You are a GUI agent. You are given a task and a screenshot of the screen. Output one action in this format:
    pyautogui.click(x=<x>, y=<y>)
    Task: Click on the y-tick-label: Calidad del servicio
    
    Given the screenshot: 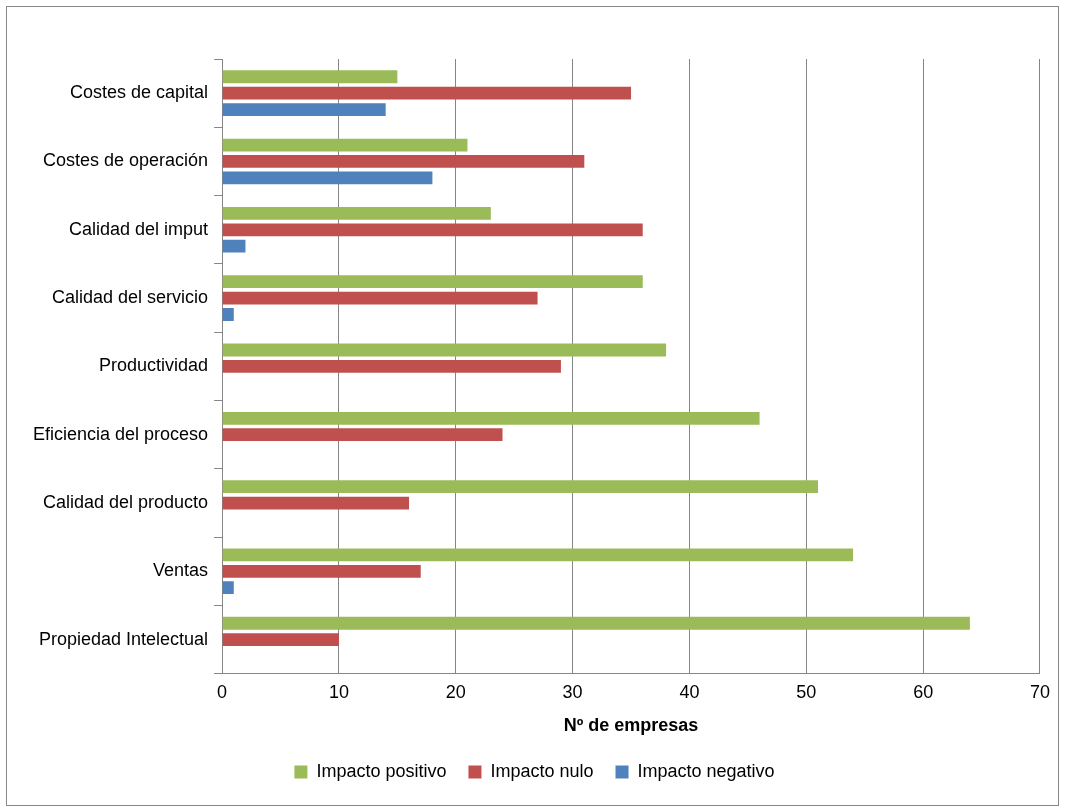 What is the action you would take?
    pyautogui.click(x=130, y=297)
    